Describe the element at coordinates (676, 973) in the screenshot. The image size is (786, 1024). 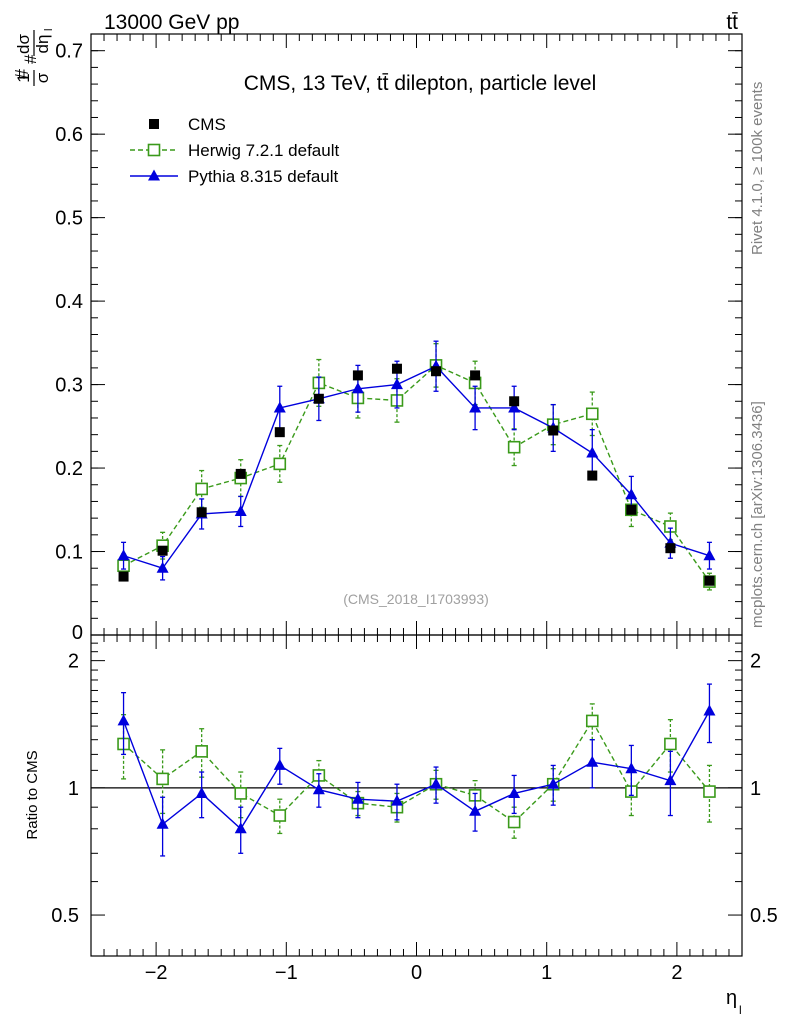
I see `x-tick-label: 2` at that location.